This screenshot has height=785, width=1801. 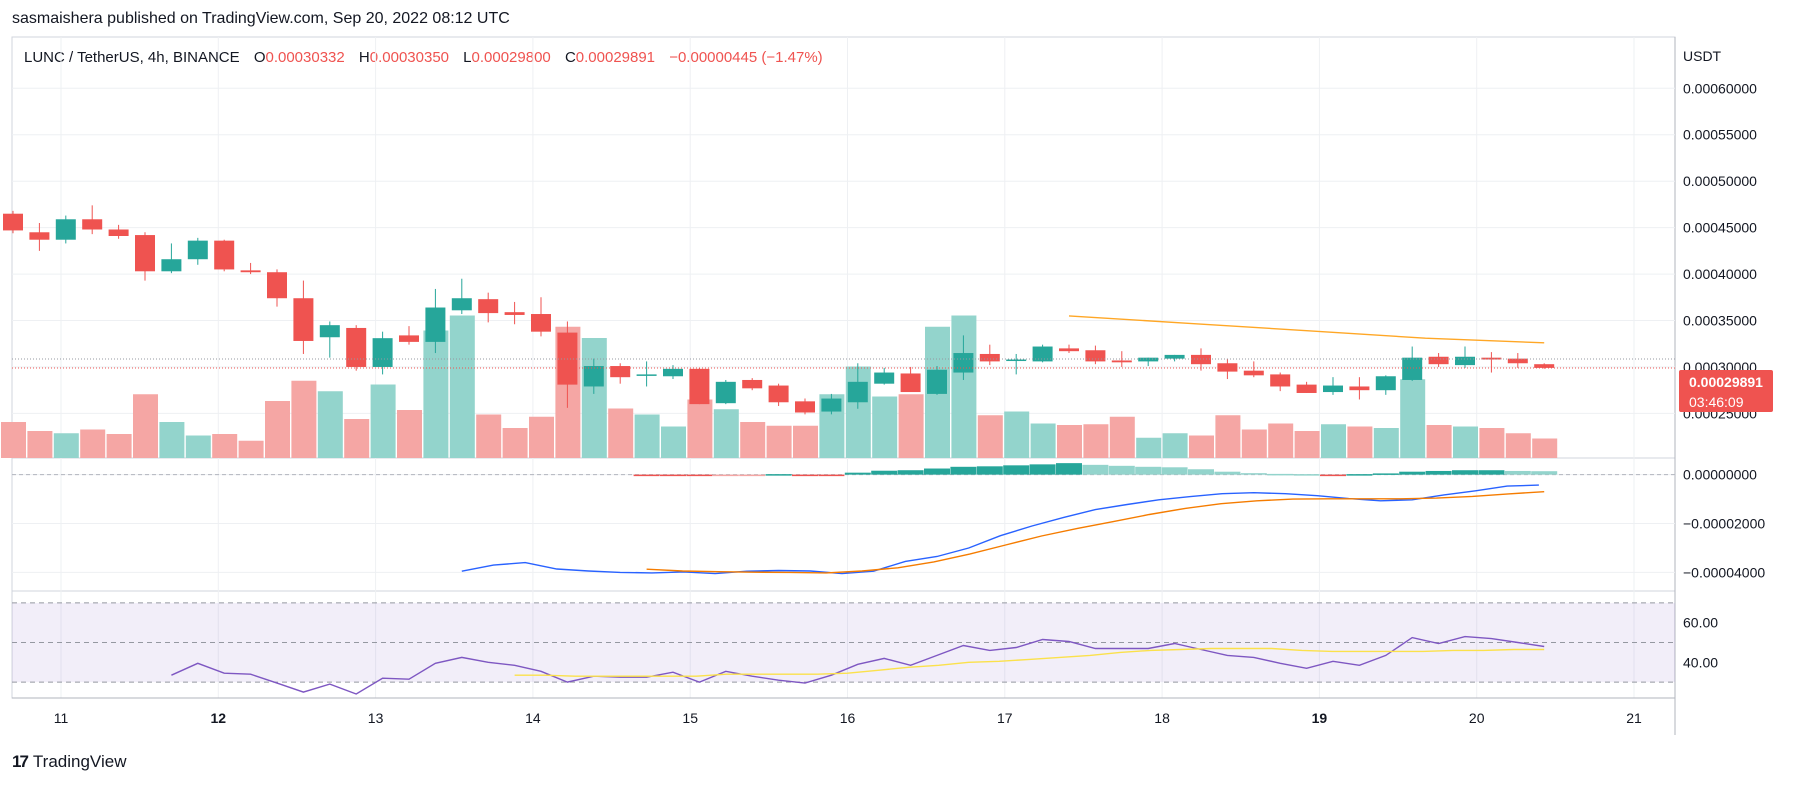 I want to click on symbol-name: LUNC / TetherUS, 4h, BINANCE, so click(x=132, y=57).